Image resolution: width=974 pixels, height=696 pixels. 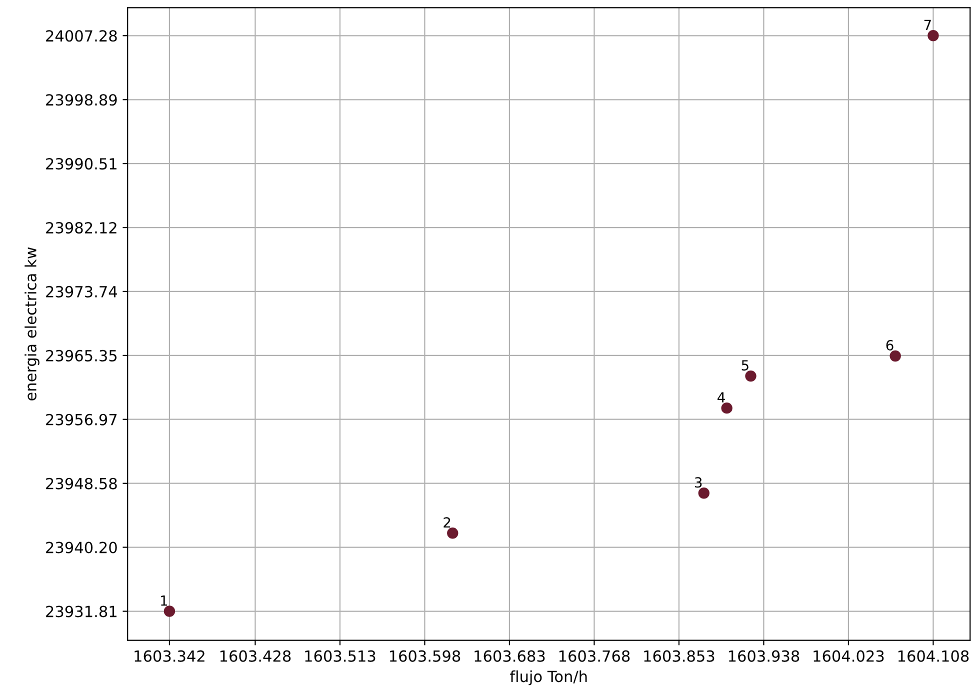 I want to click on y-tick-label: 23940.20, so click(x=81, y=548).